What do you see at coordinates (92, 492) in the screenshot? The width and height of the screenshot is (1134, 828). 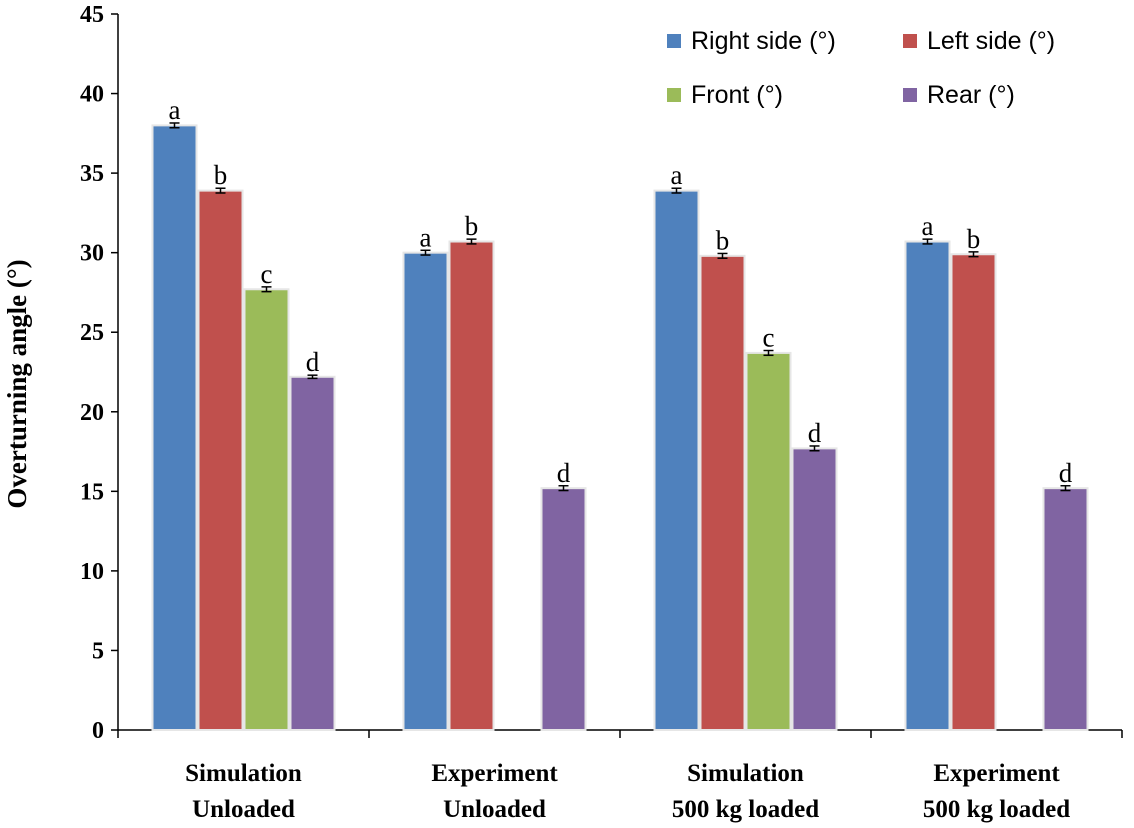 I see `y-tick-label: 15` at bounding box center [92, 492].